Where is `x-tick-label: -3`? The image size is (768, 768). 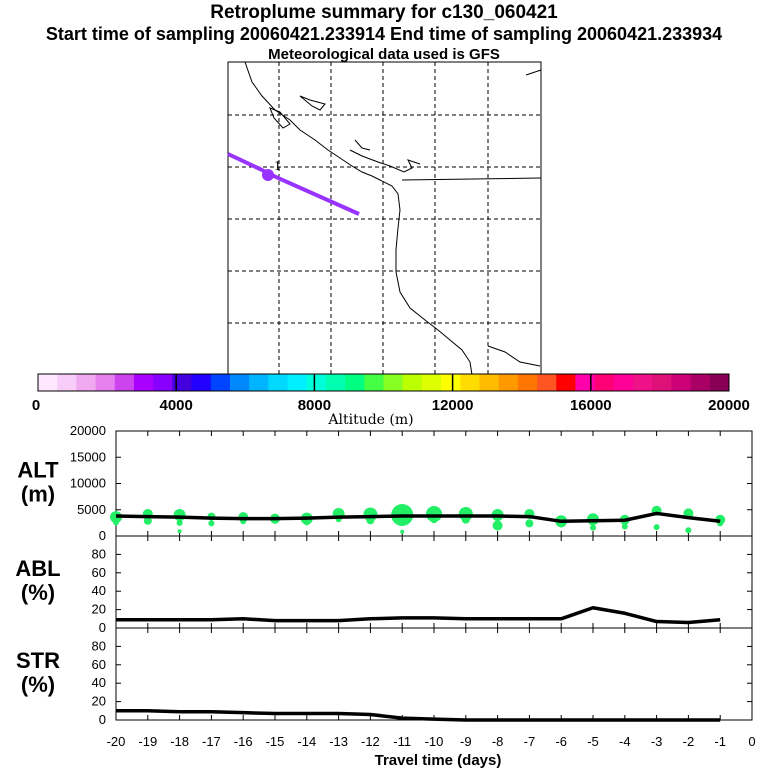 x-tick-label: -3 is located at coordinates (657, 741).